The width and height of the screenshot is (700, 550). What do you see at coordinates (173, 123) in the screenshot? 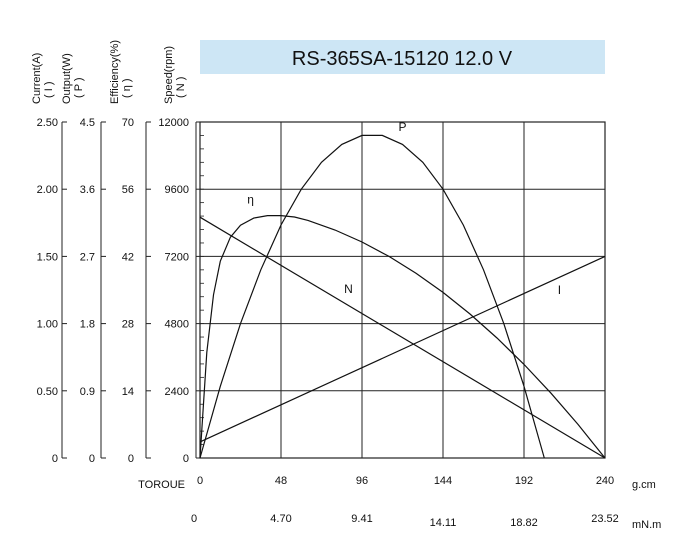
I see `y-tick-label: 12000` at bounding box center [173, 123].